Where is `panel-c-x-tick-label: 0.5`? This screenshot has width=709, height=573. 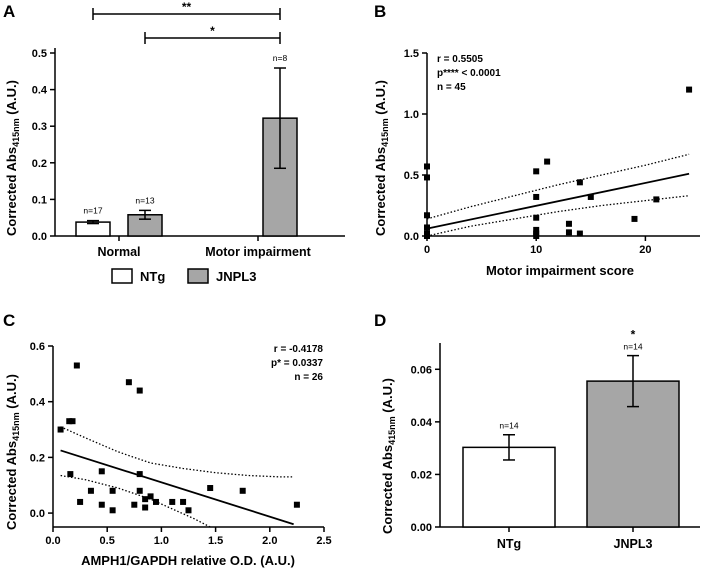
panel-c-x-tick-label: 0.5 is located at coordinates (107, 541).